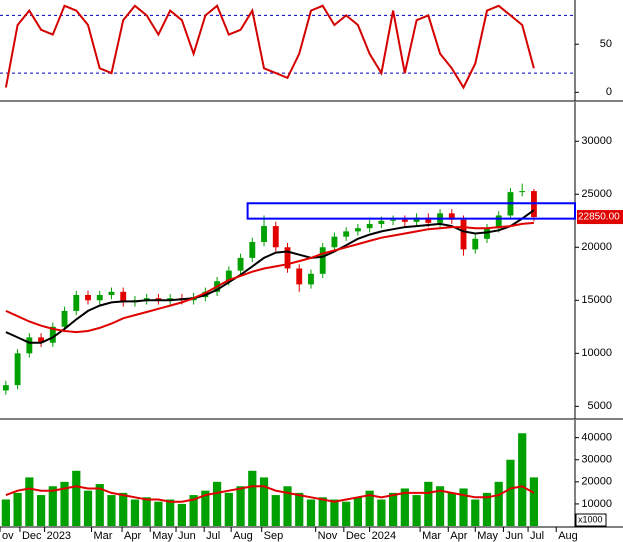 This screenshot has width=623, height=542. I want to click on y-tick-label: 25000, so click(596, 194).